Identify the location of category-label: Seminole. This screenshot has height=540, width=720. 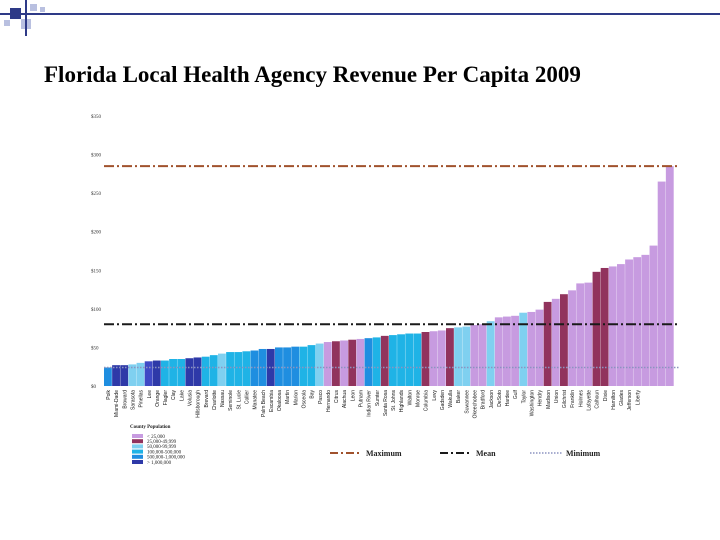
(231, 400).